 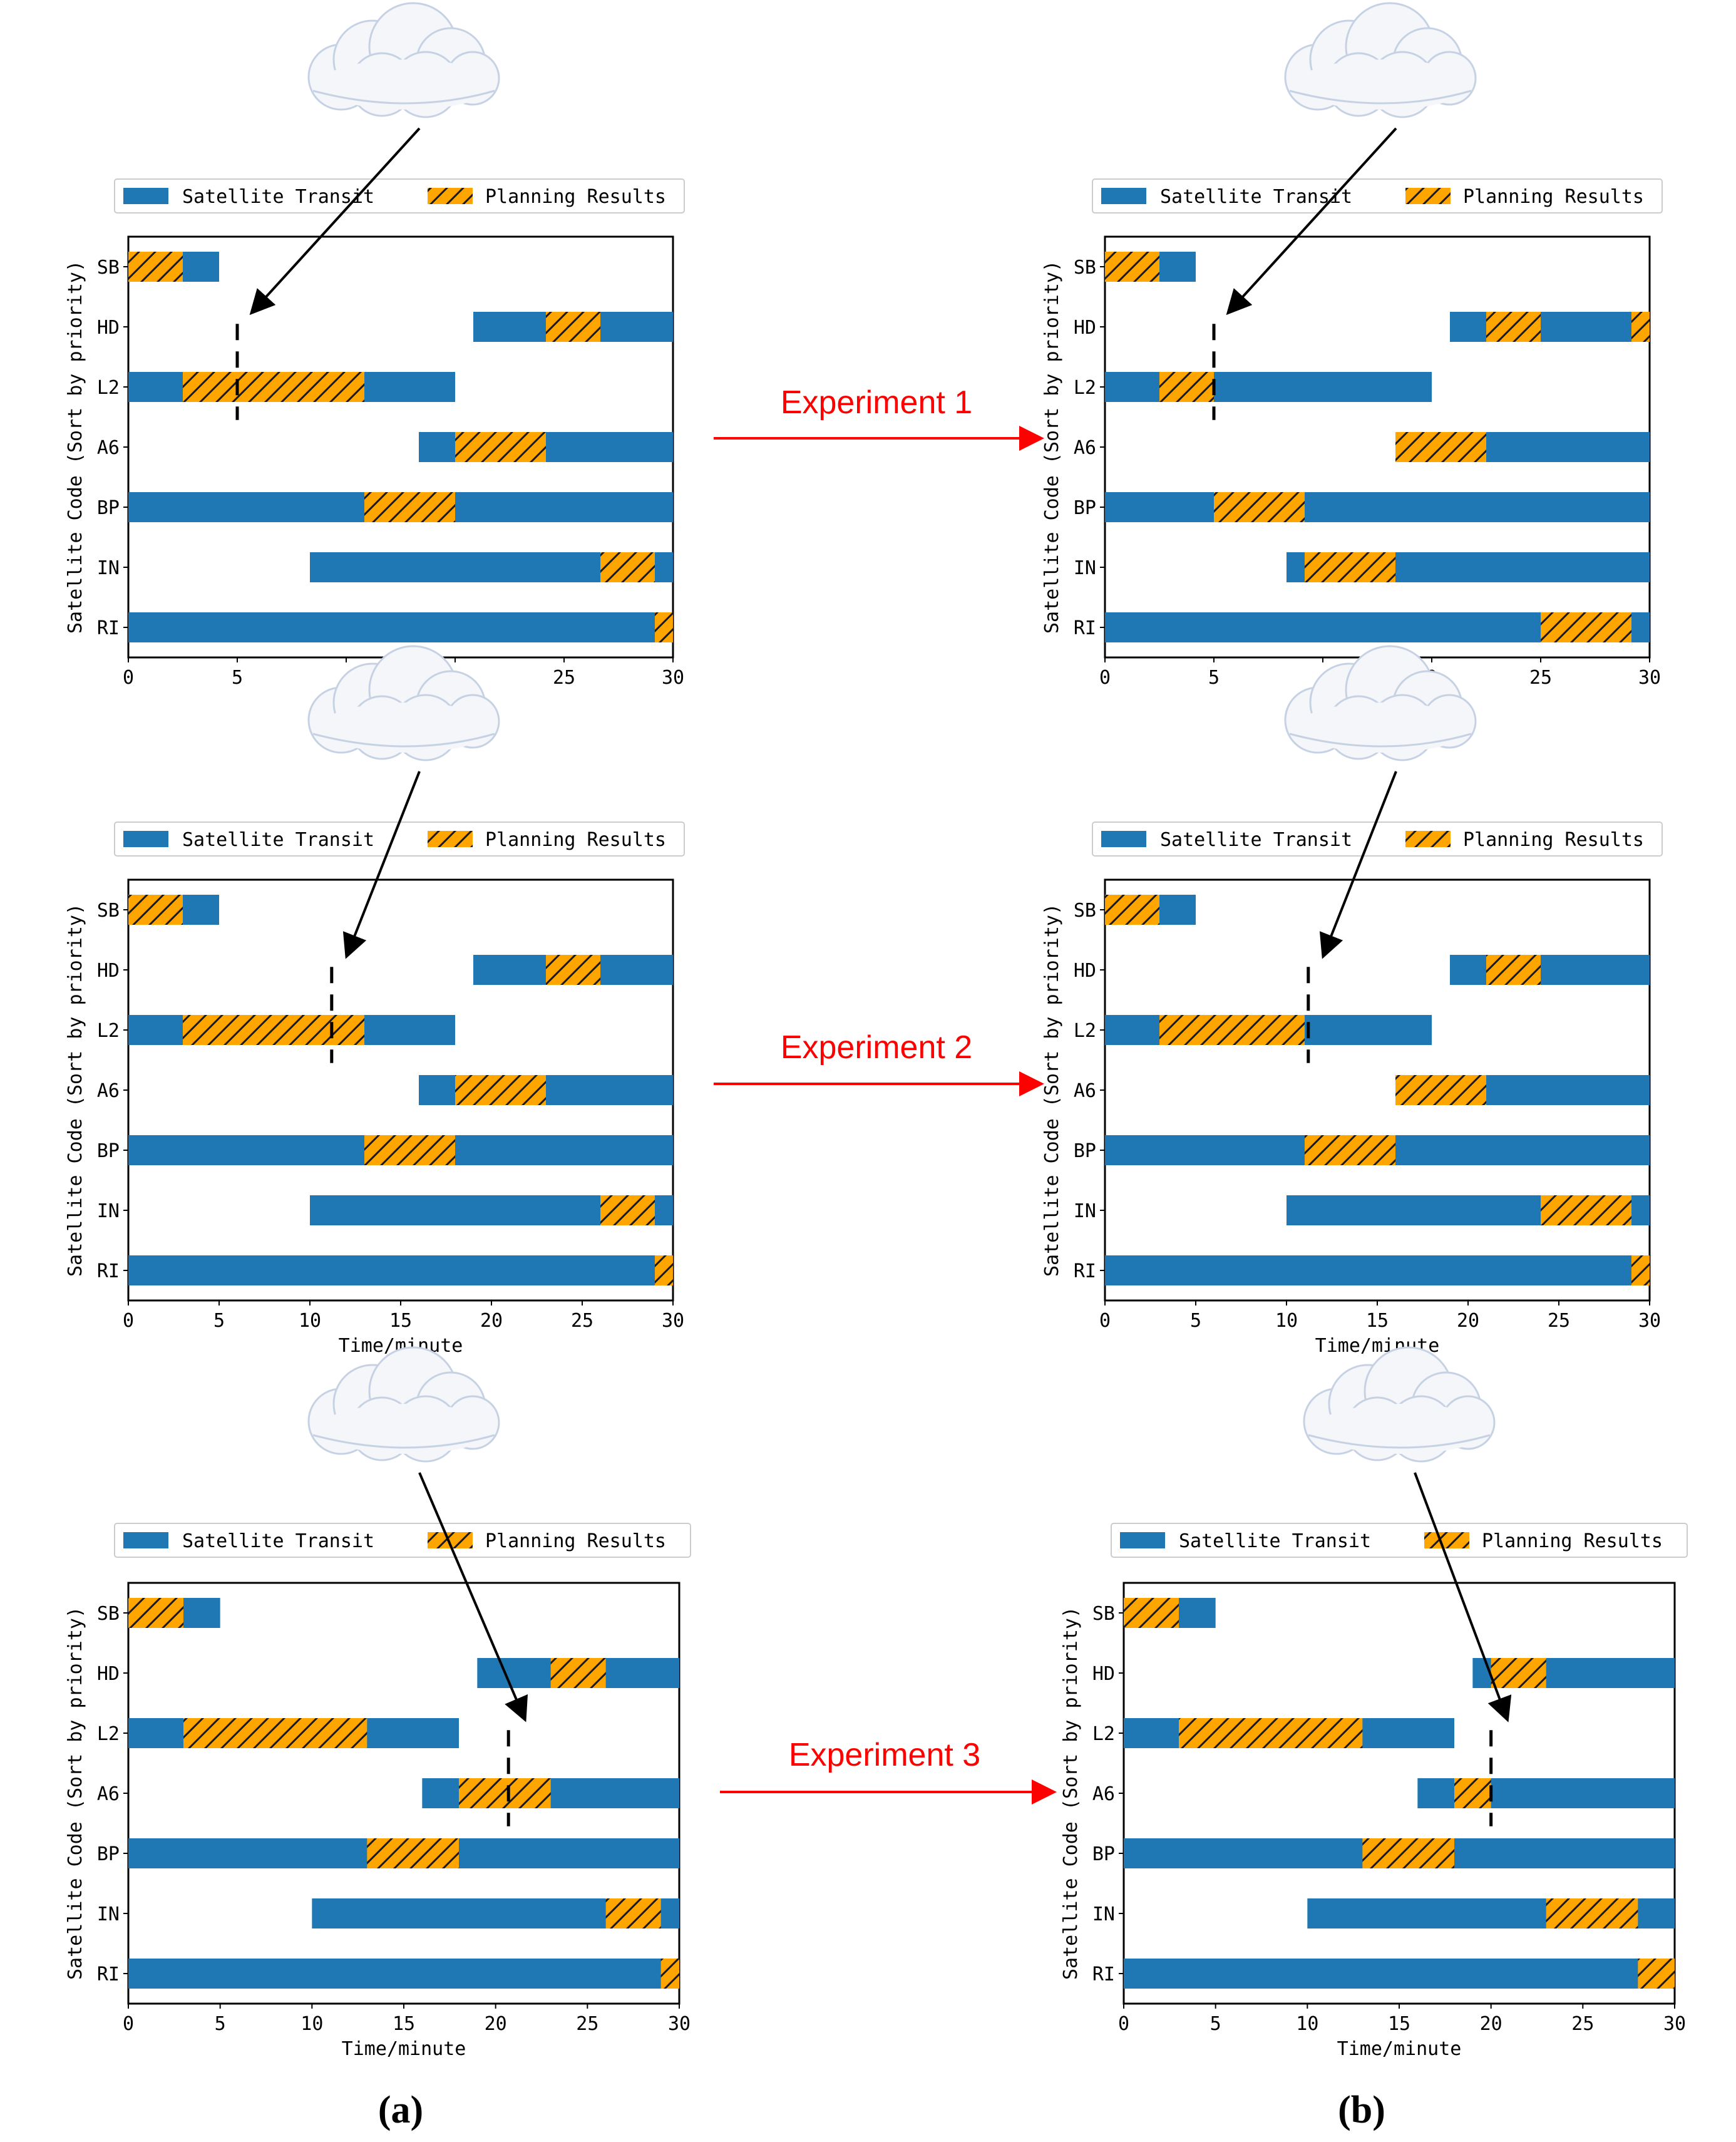 What do you see at coordinates (1377, 507) in the screenshot?
I see `transit-bar-BP` at bounding box center [1377, 507].